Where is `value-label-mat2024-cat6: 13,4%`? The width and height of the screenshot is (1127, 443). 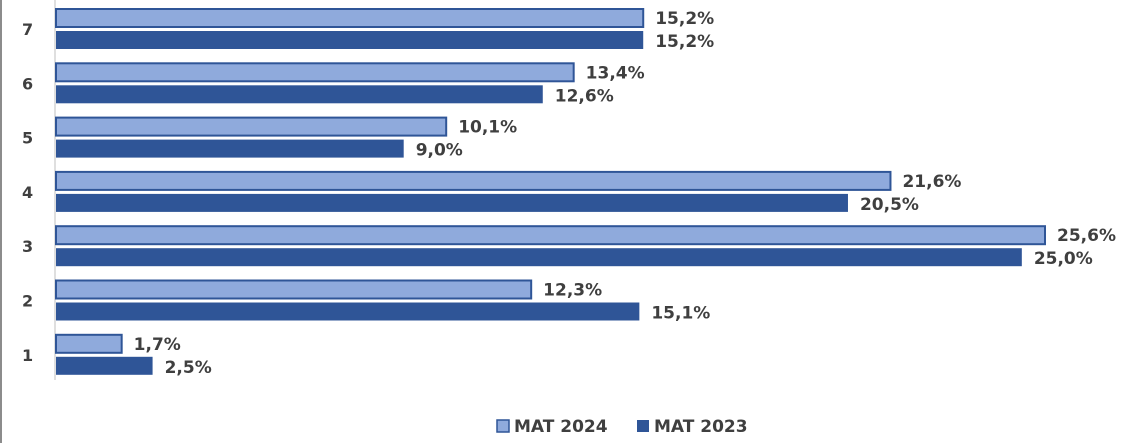 value-label-mat2024-cat6: 13,4% is located at coordinates (615, 73).